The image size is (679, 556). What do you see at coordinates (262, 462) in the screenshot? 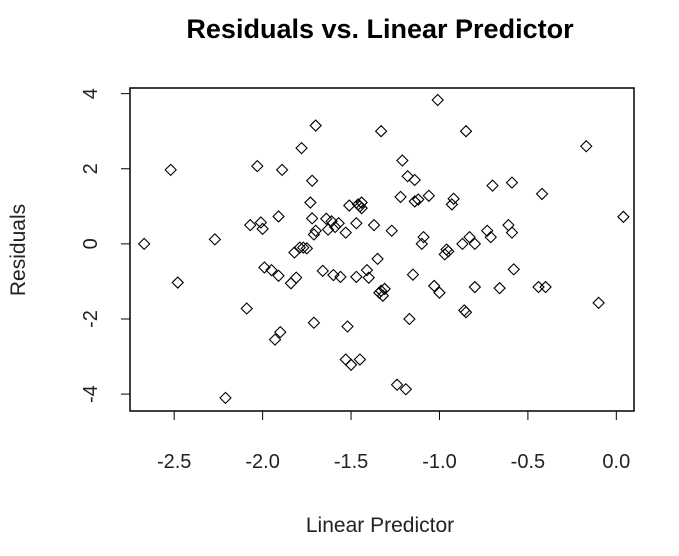
I see `x-tick-label: -2.0` at bounding box center [262, 462].